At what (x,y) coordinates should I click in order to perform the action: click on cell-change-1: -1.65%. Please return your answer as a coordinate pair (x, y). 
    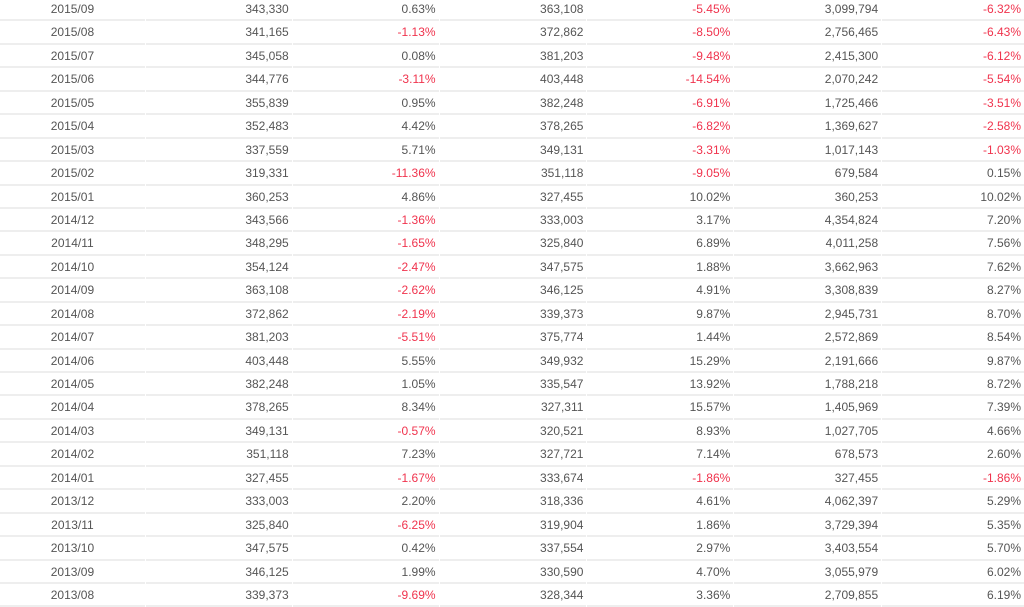
    Looking at the image, I should click on (365, 244).